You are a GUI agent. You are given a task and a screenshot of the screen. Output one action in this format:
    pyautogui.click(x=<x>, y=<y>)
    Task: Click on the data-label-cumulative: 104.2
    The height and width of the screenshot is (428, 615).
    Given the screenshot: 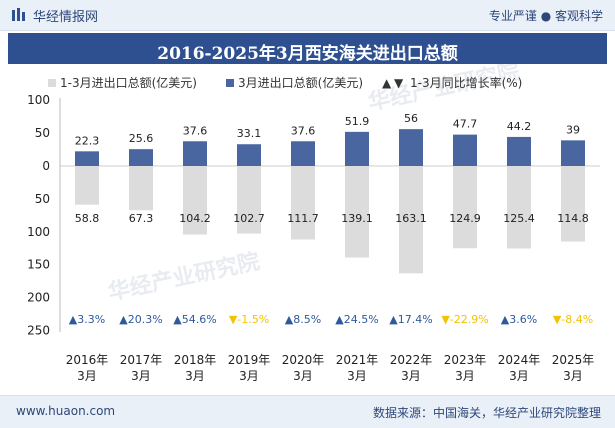 What is the action you would take?
    pyautogui.click(x=195, y=218)
    